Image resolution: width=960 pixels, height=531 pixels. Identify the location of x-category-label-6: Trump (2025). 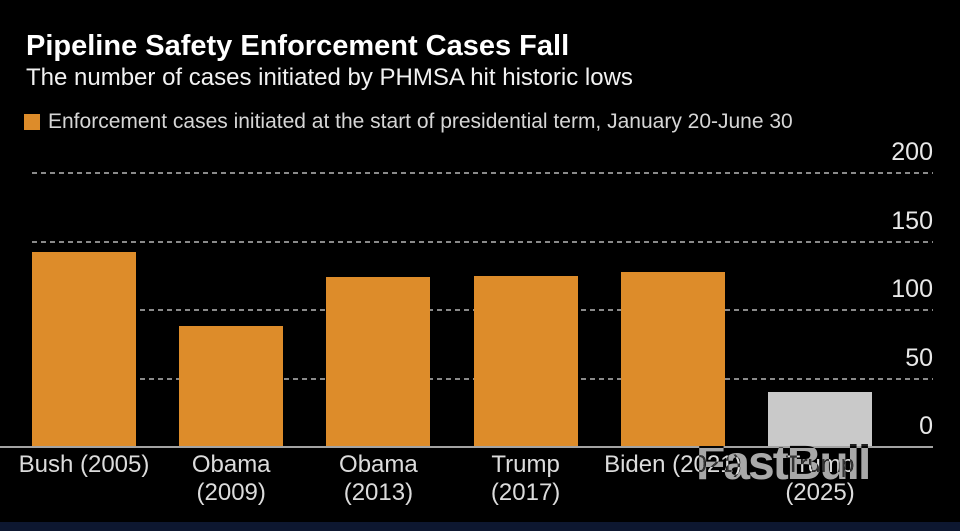
(820, 479).